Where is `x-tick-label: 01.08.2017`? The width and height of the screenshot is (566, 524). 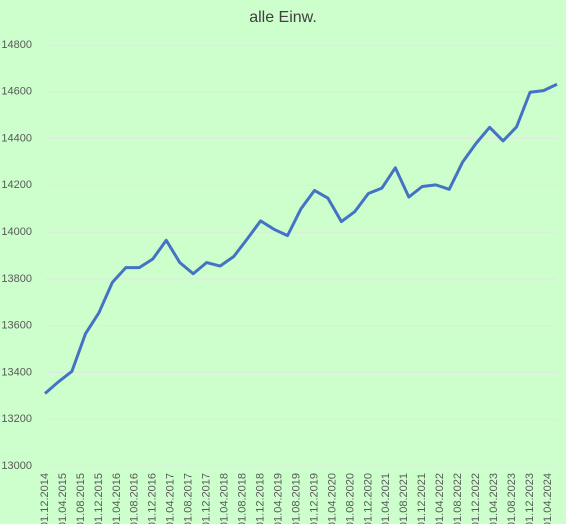
x-tick-label: 01.08.2017 is located at coordinates (189, 498).